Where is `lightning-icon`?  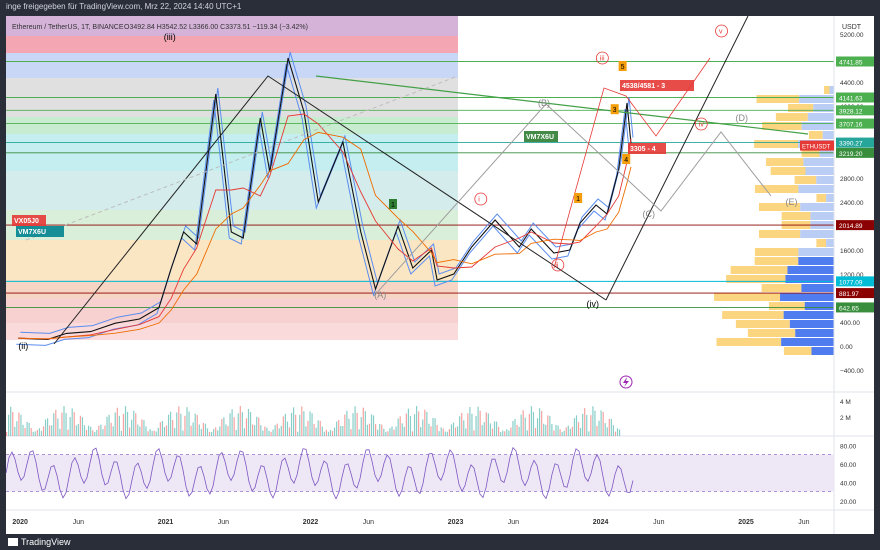
lightning-icon is located at coordinates (626, 382).